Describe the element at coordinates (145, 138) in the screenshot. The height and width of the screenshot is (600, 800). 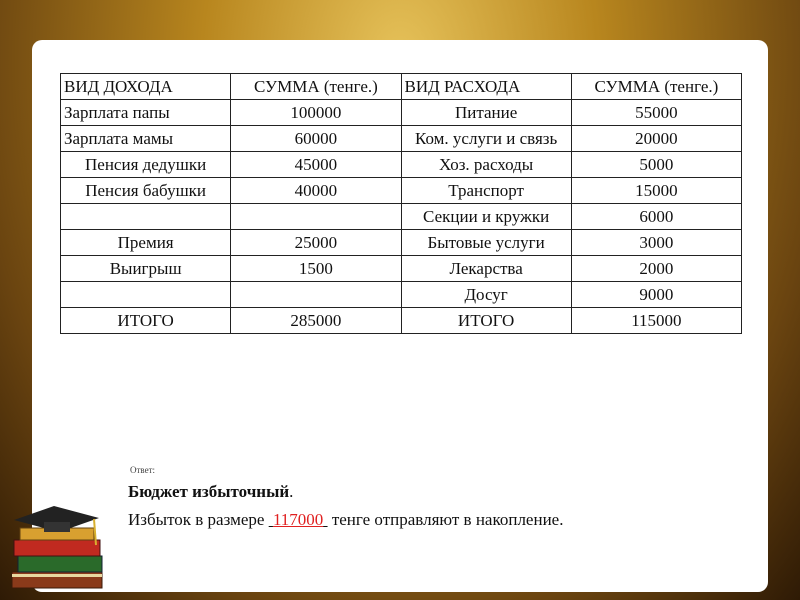
I see `table-cell: Зарплата мамы` at that location.